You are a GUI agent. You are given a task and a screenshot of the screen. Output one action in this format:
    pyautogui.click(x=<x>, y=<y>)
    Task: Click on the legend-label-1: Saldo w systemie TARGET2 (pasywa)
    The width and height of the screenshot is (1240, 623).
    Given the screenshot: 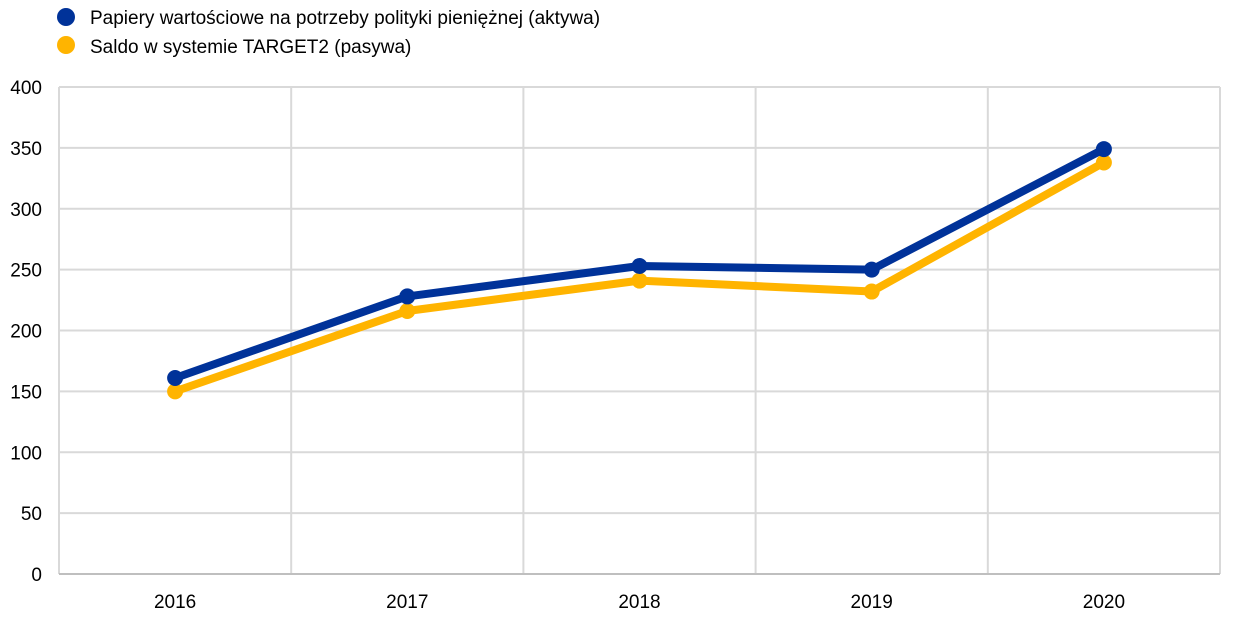 What is the action you would take?
    pyautogui.click(x=250, y=47)
    